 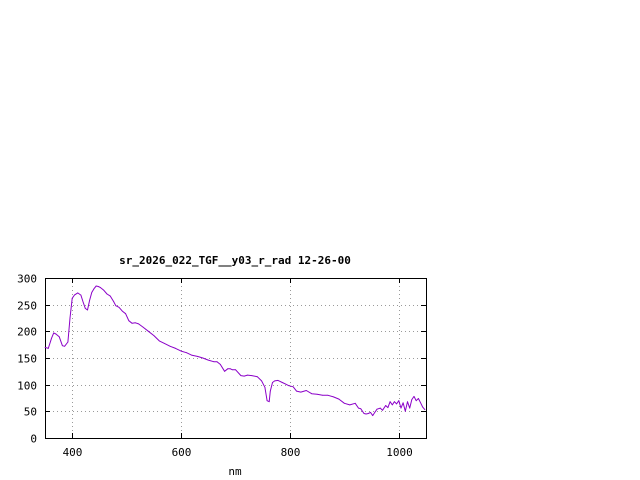 What do you see at coordinates (291, 452) in the screenshot?
I see `x-tick-label: 800` at bounding box center [291, 452].